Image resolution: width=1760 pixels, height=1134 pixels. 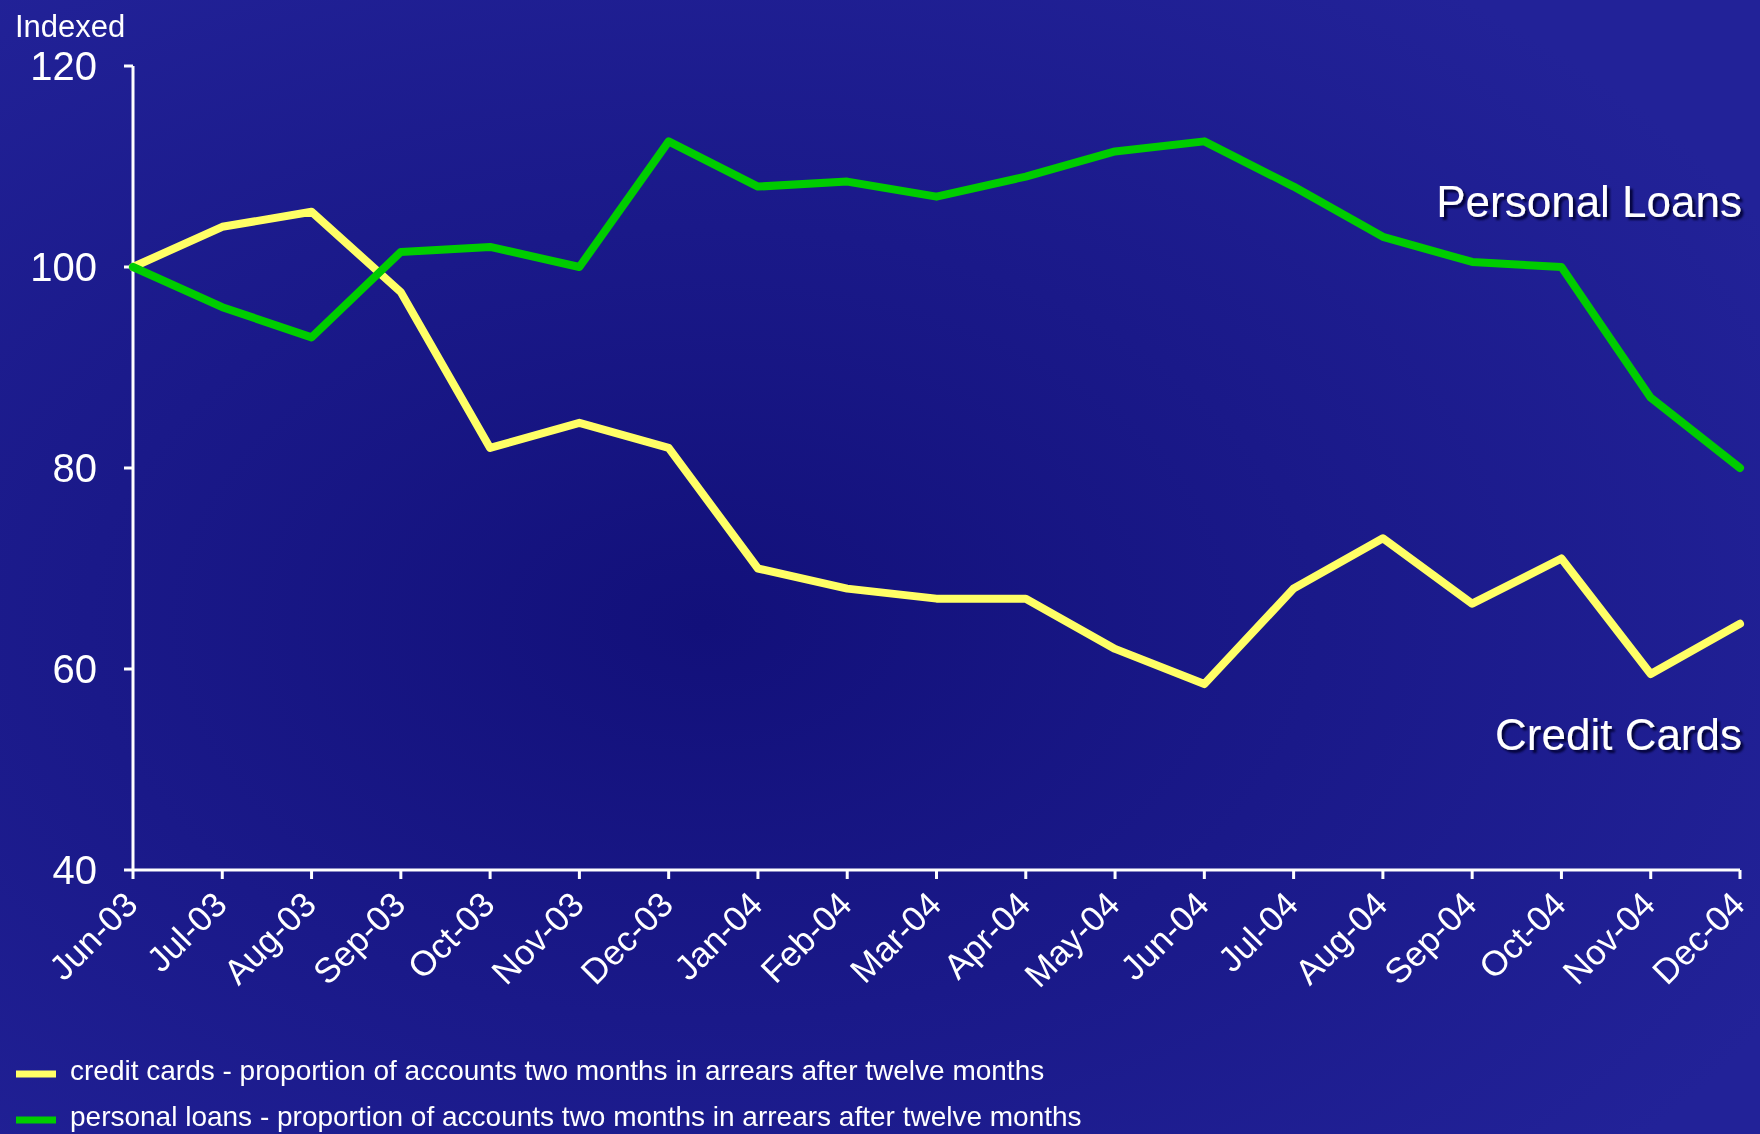 I want to click on legend-label: personal loans - proportion of accounts two months in arrears after twelve months, so click(x=576, y=1116).